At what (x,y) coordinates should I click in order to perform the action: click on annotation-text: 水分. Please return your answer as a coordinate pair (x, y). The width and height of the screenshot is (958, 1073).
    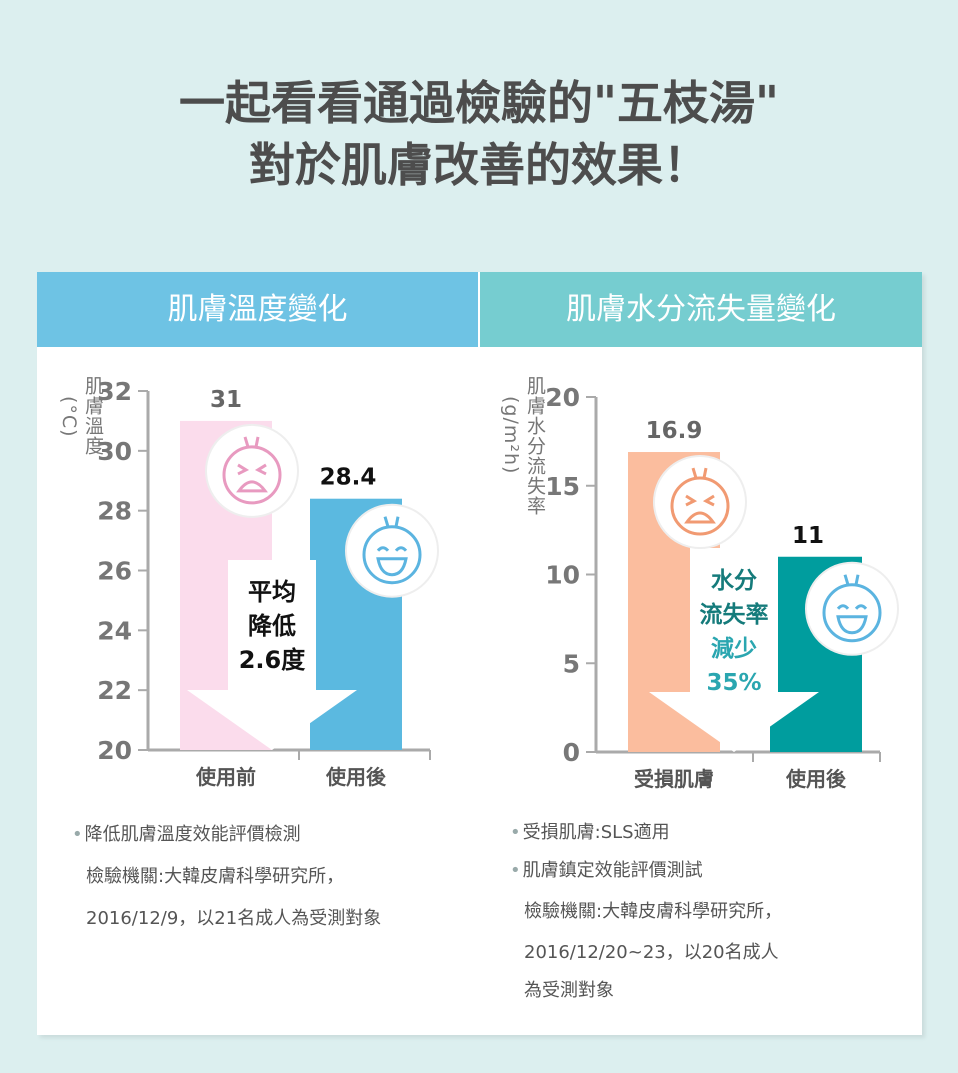
    Looking at the image, I should click on (734, 581).